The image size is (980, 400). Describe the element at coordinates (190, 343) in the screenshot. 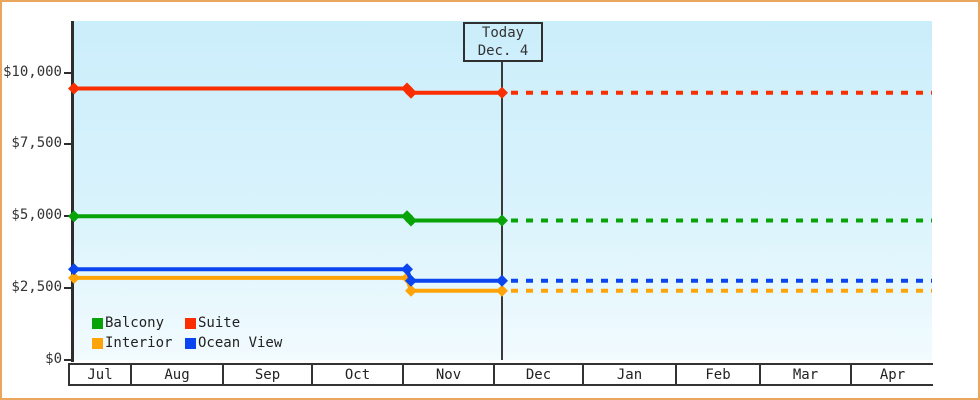

I see `legend-swatch-ocean-view` at that location.